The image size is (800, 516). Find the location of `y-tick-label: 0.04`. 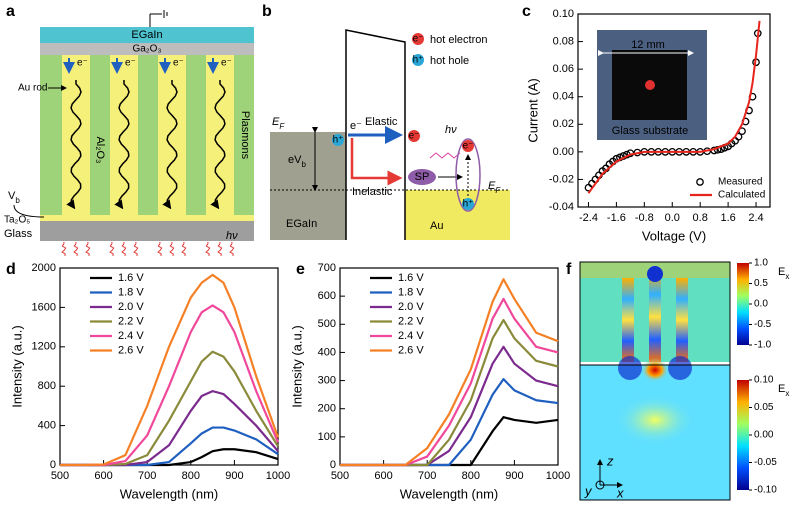

y-tick-label: 0.04 is located at coordinates (563, 97).